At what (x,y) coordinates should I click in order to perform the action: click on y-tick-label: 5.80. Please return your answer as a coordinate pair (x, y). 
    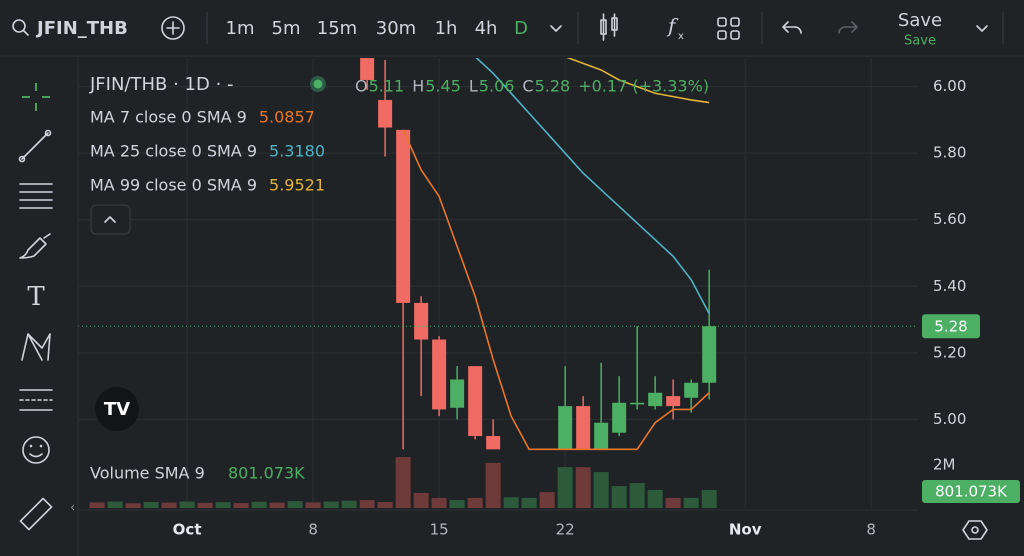
    Looking at the image, I should click on (949, 153).